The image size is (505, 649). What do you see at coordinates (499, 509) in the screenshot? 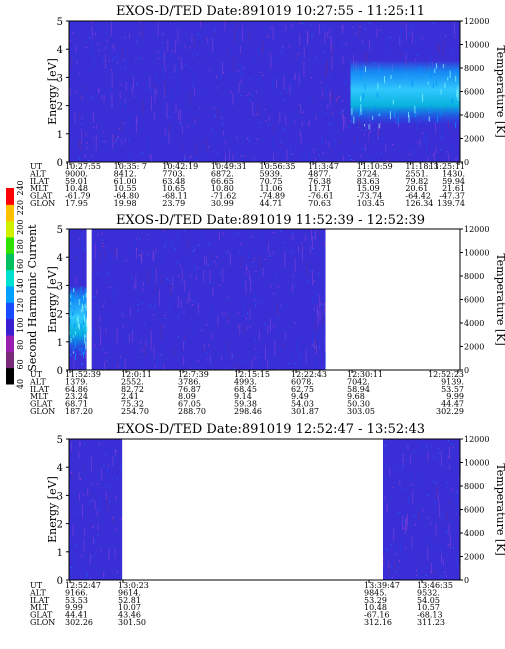
I see `y2-axis-label: Temperature [K]` at bounding box center [499, 509].